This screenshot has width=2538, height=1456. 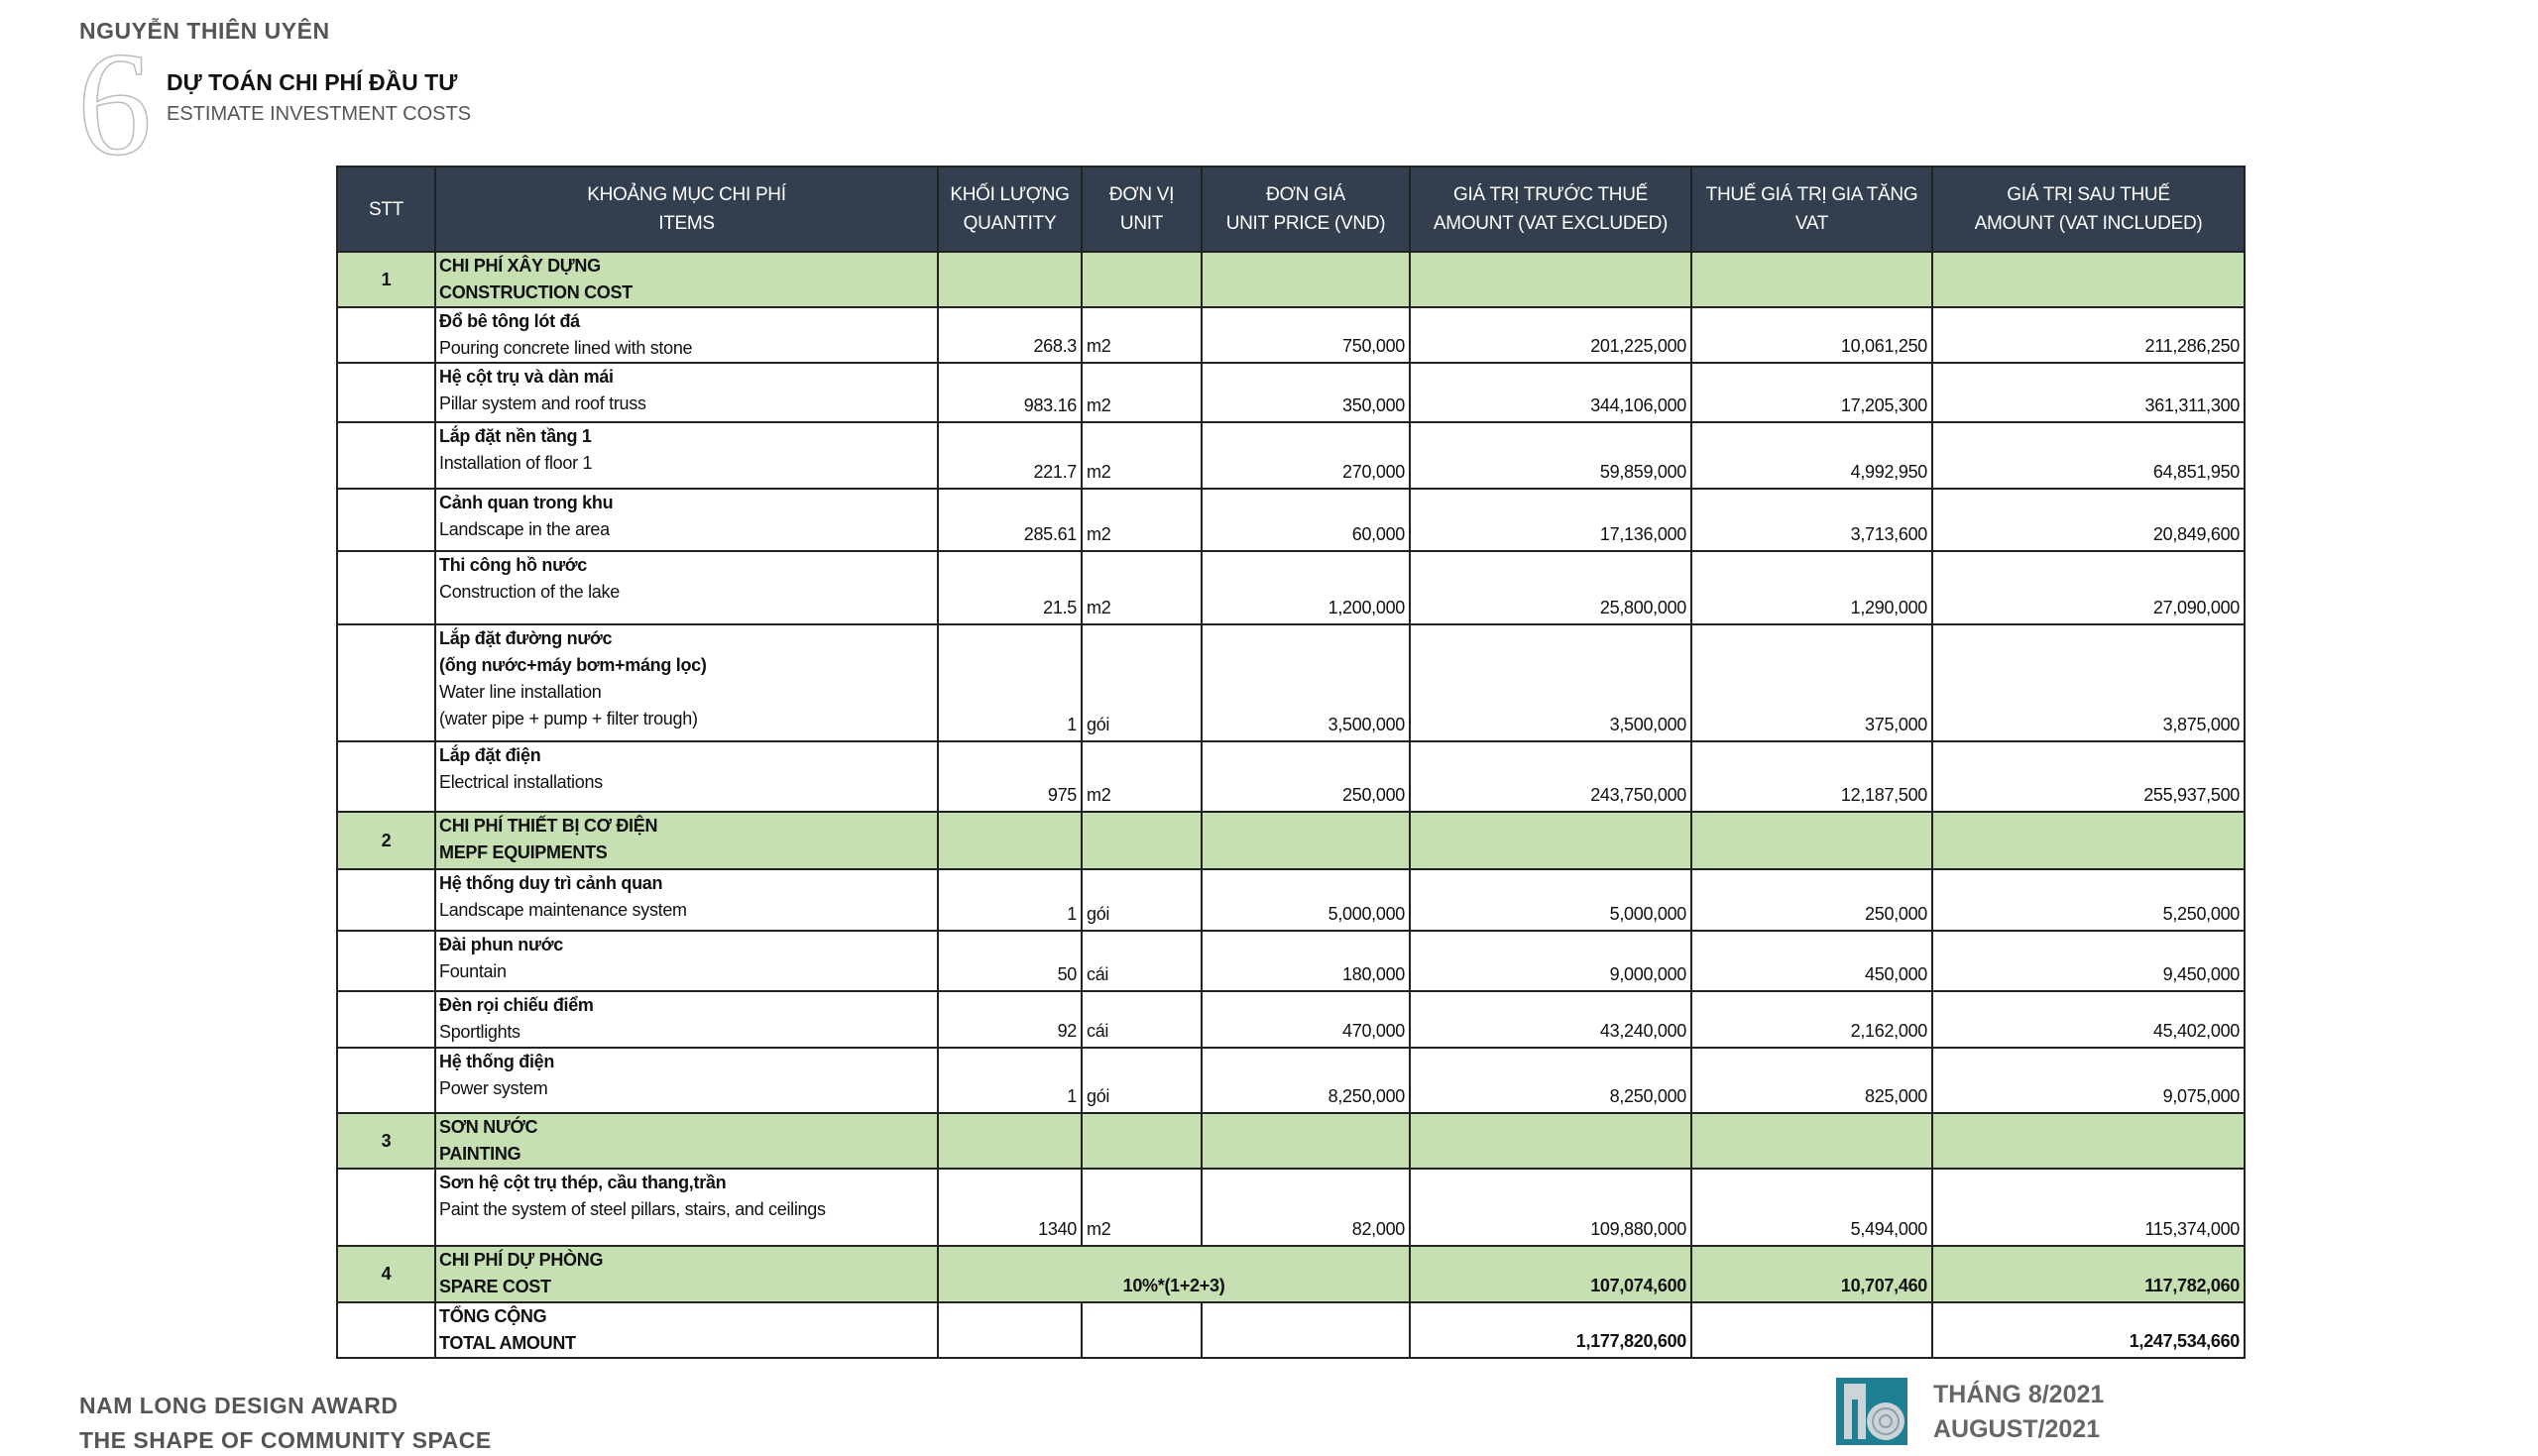 What do you see at coordinates (521, 782) in the screenshot?
I see `item-name-en: Electrical installations` at bounding box center [521, 782].